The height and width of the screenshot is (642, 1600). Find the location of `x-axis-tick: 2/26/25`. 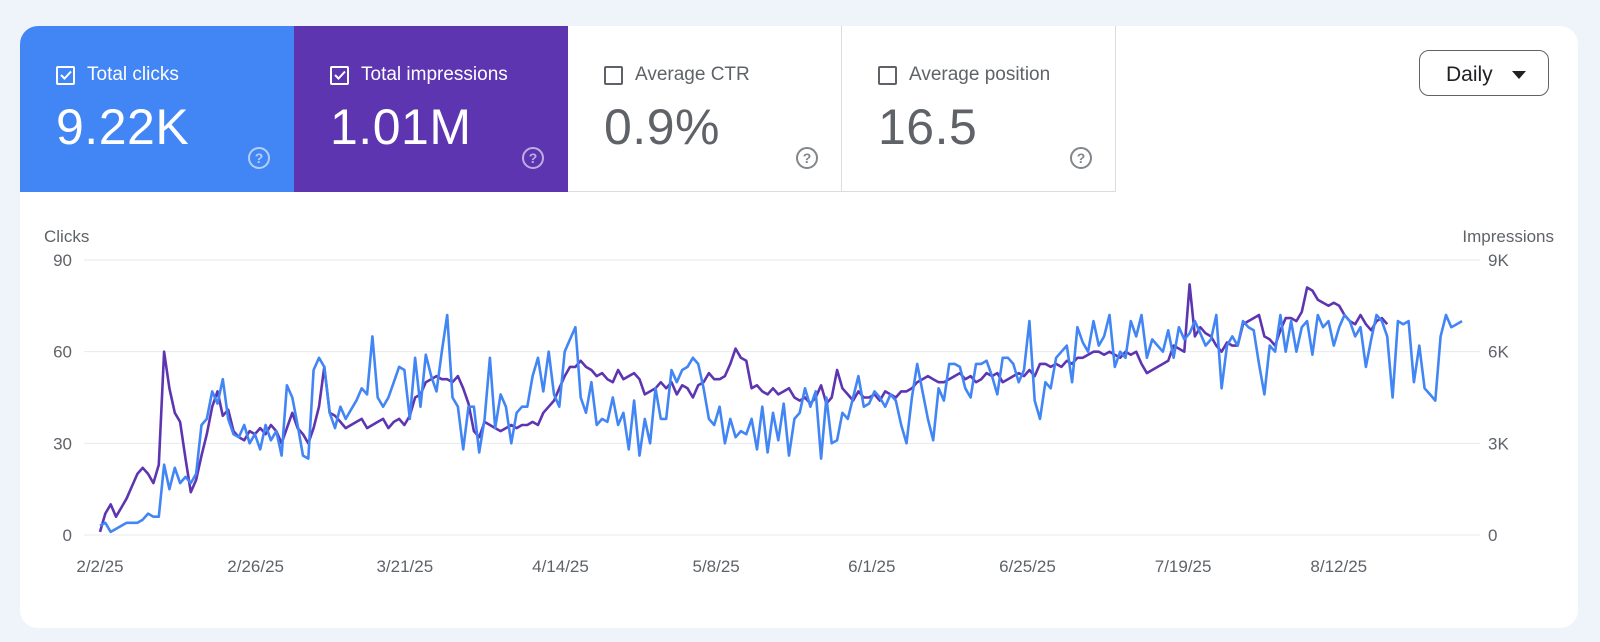

x-axis-tick: 2/26/25 is located at coordinates (255, 566).